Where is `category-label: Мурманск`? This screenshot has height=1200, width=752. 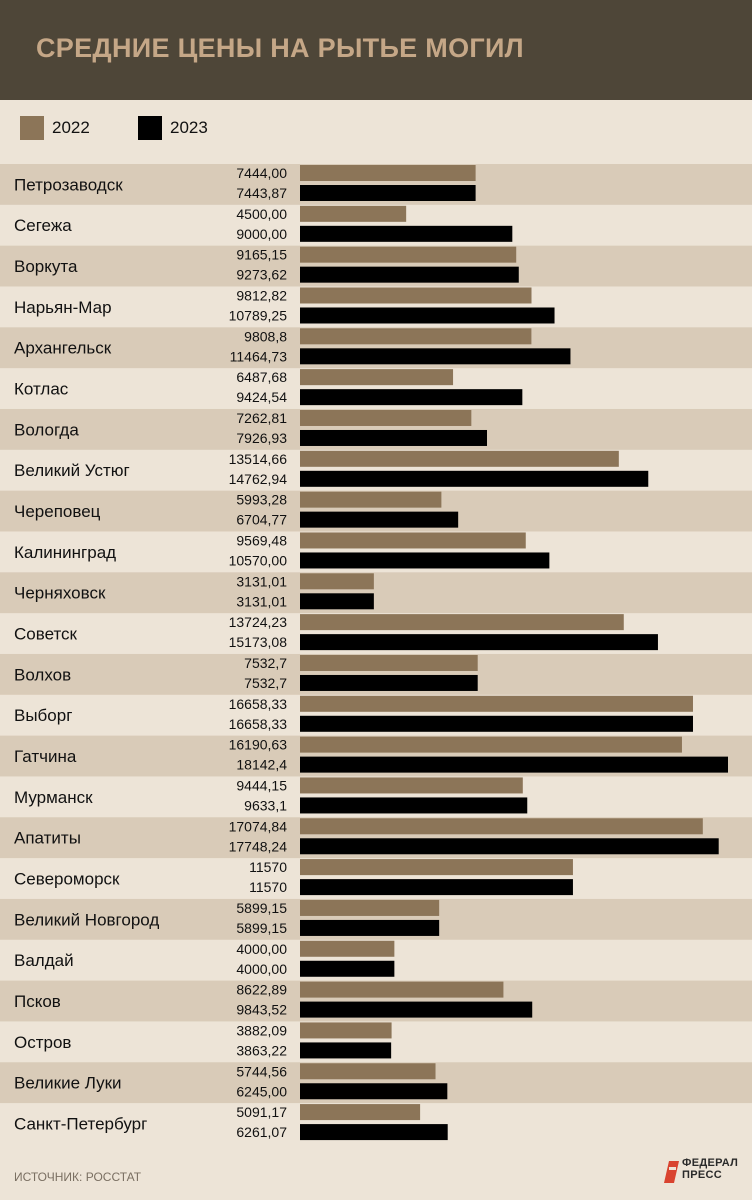
category-label: Мурманск is located at coordinates (53, 797).